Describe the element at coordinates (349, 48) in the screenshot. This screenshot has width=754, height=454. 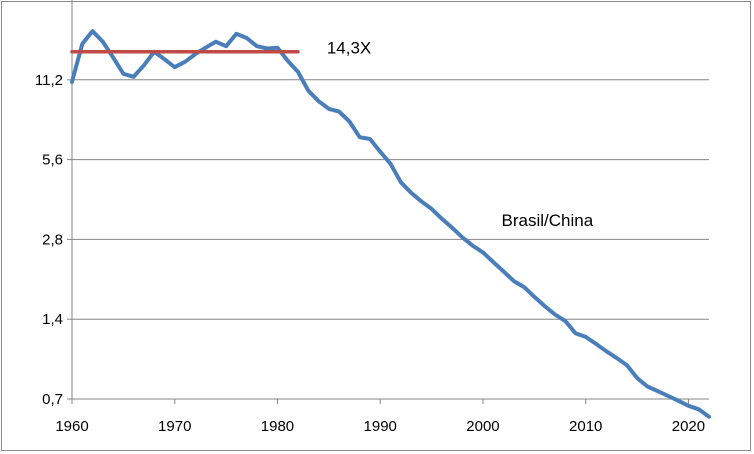
I see `annotation-14-3x: 14,3X` at that location.